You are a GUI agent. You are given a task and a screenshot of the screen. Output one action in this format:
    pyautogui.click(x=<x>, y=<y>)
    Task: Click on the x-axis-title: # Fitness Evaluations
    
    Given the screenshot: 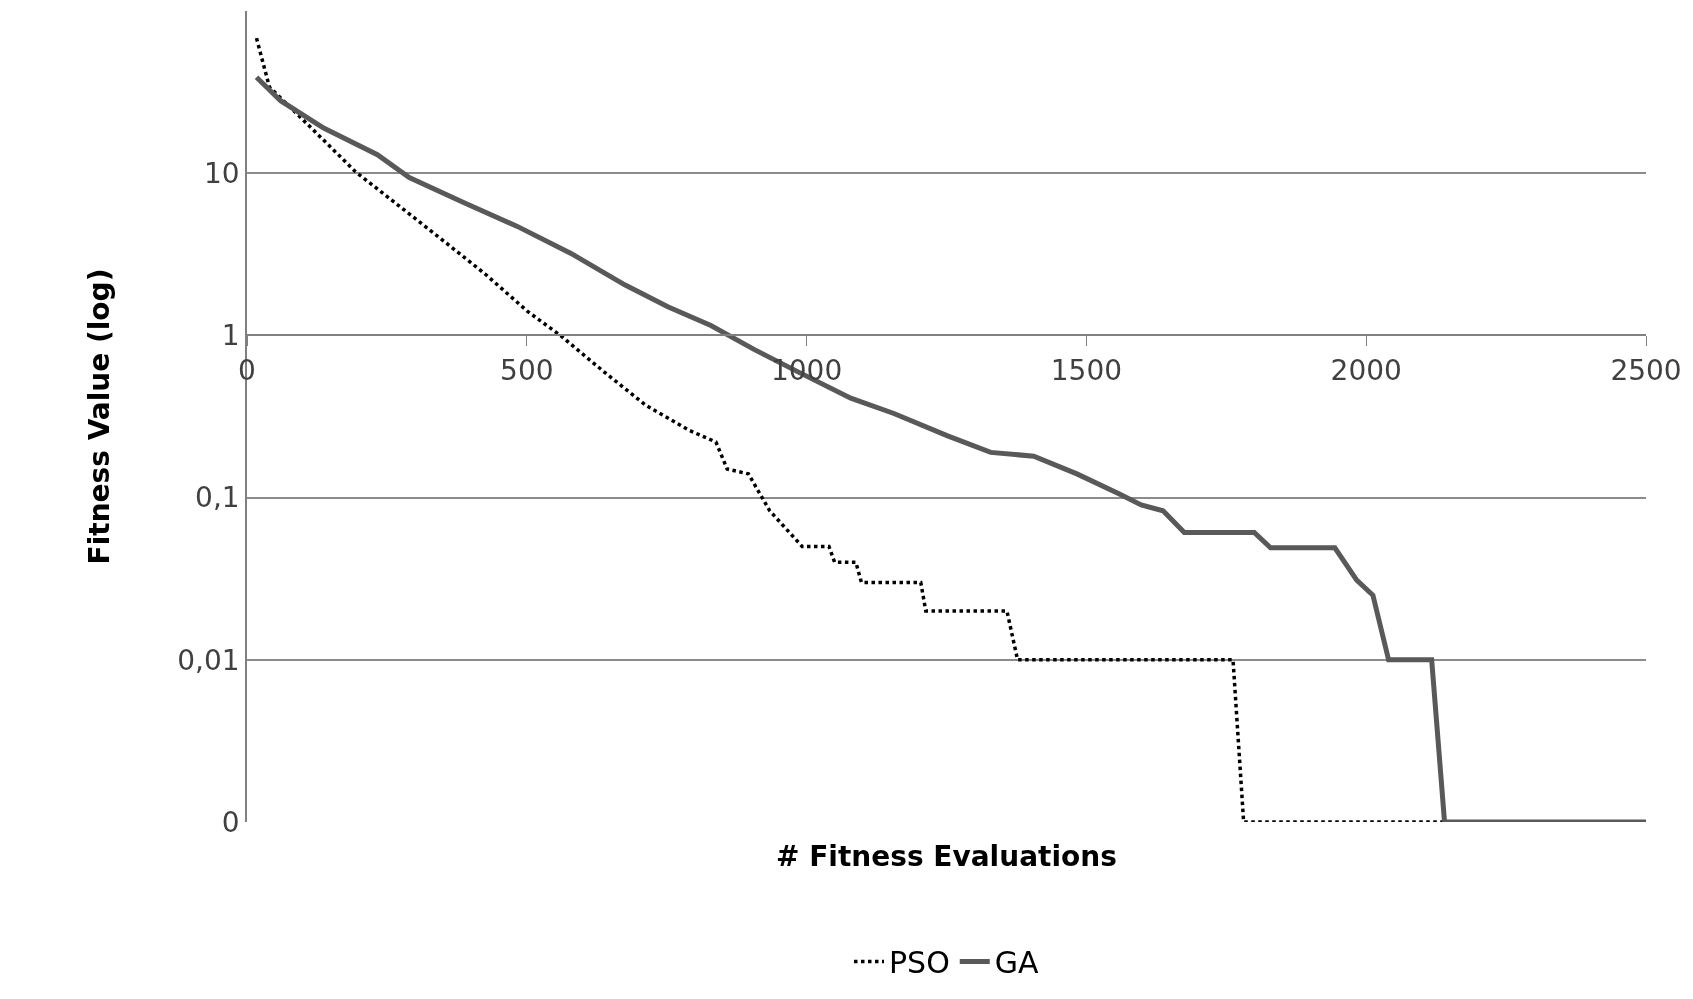 What is the action you would take?
    pyautogui.click(x=946, y=856)
    